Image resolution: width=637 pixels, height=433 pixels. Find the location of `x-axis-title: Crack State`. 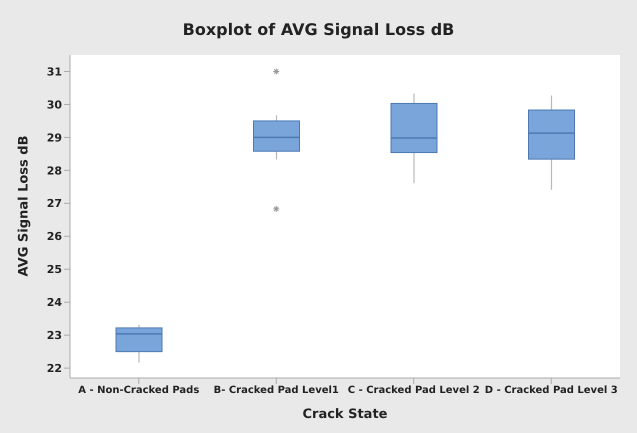

x-axis-title: Crack State is located at coordinates (345, 414).